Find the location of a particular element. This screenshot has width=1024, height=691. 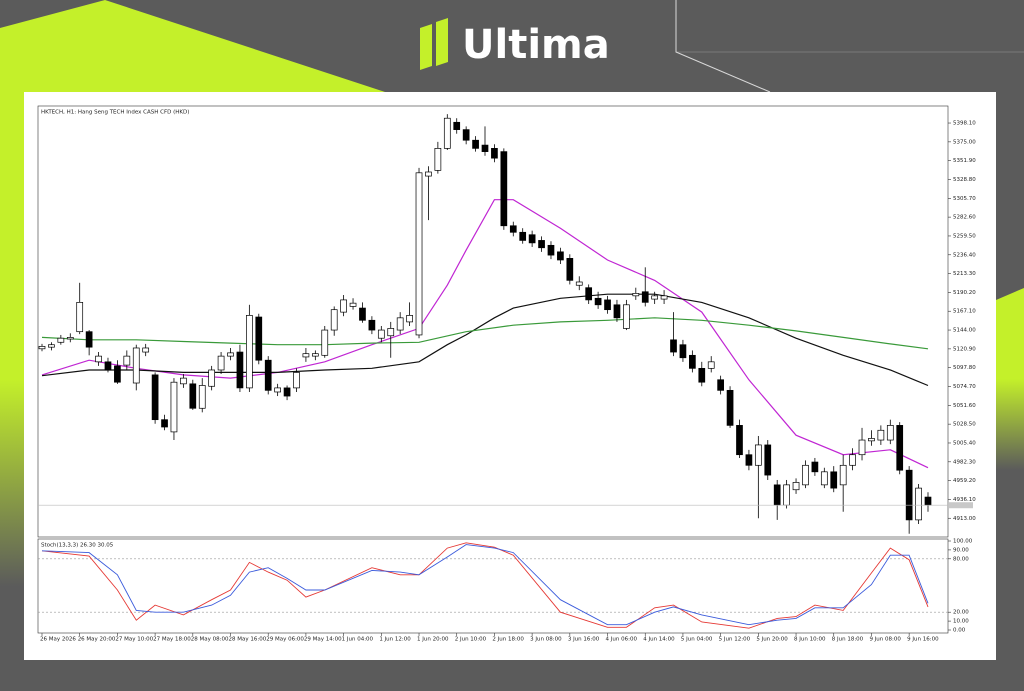

x-tick-label: 29 May 06:00 is located at coordinates (285, 640).